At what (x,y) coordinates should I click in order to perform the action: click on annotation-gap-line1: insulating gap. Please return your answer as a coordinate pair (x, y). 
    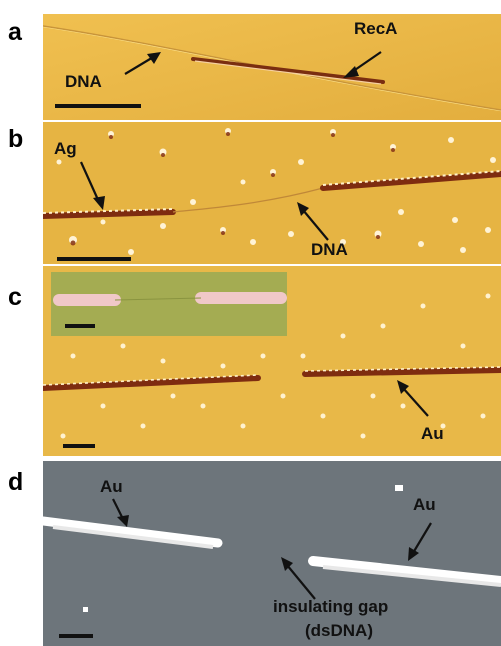
    Looking at the image, I should click on (331, 606).